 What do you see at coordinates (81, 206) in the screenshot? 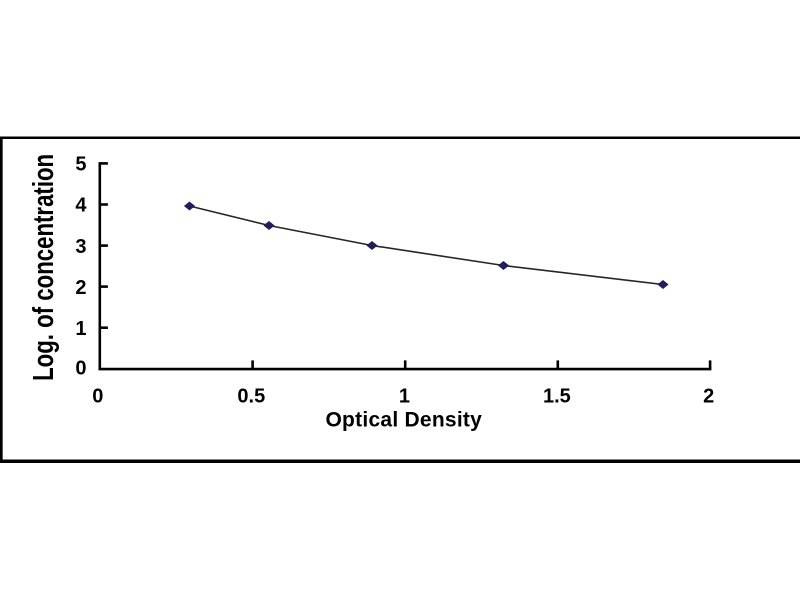
I see `svg-text: 4` at bounding box center [81, 206].